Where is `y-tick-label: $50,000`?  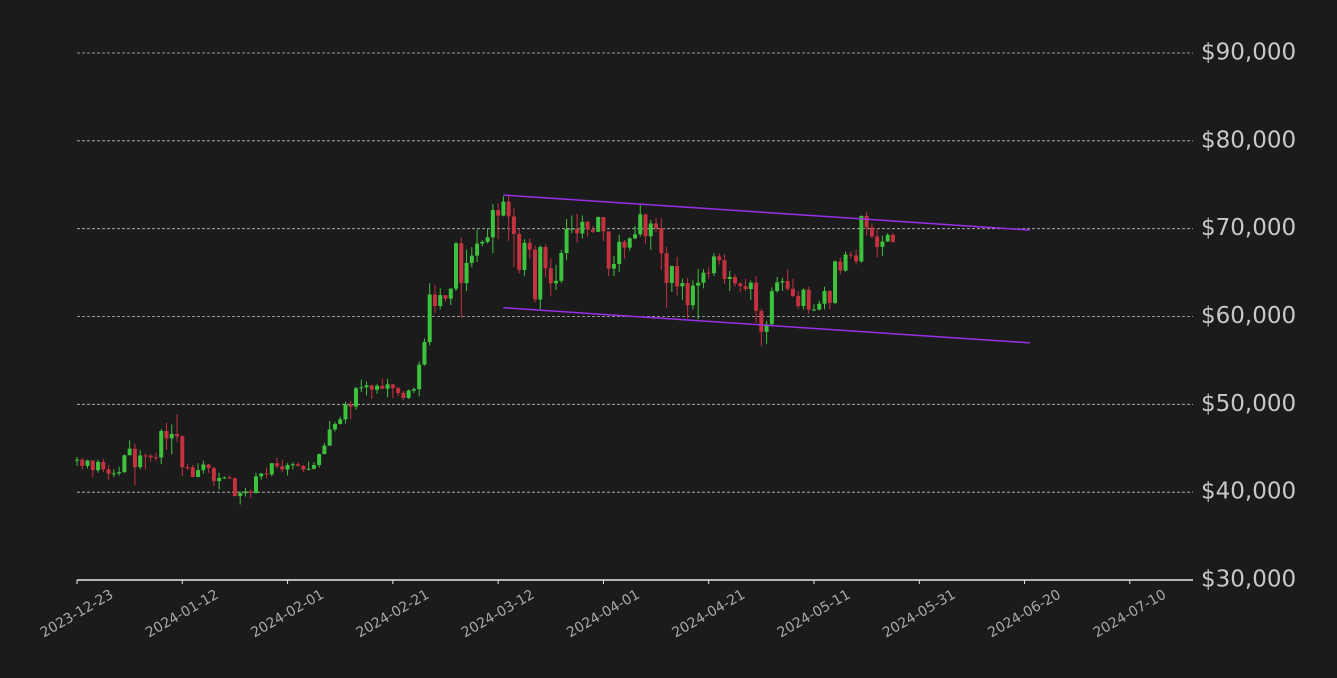 y-tick-label: $50,000 is located at coordinates (1248, 404).